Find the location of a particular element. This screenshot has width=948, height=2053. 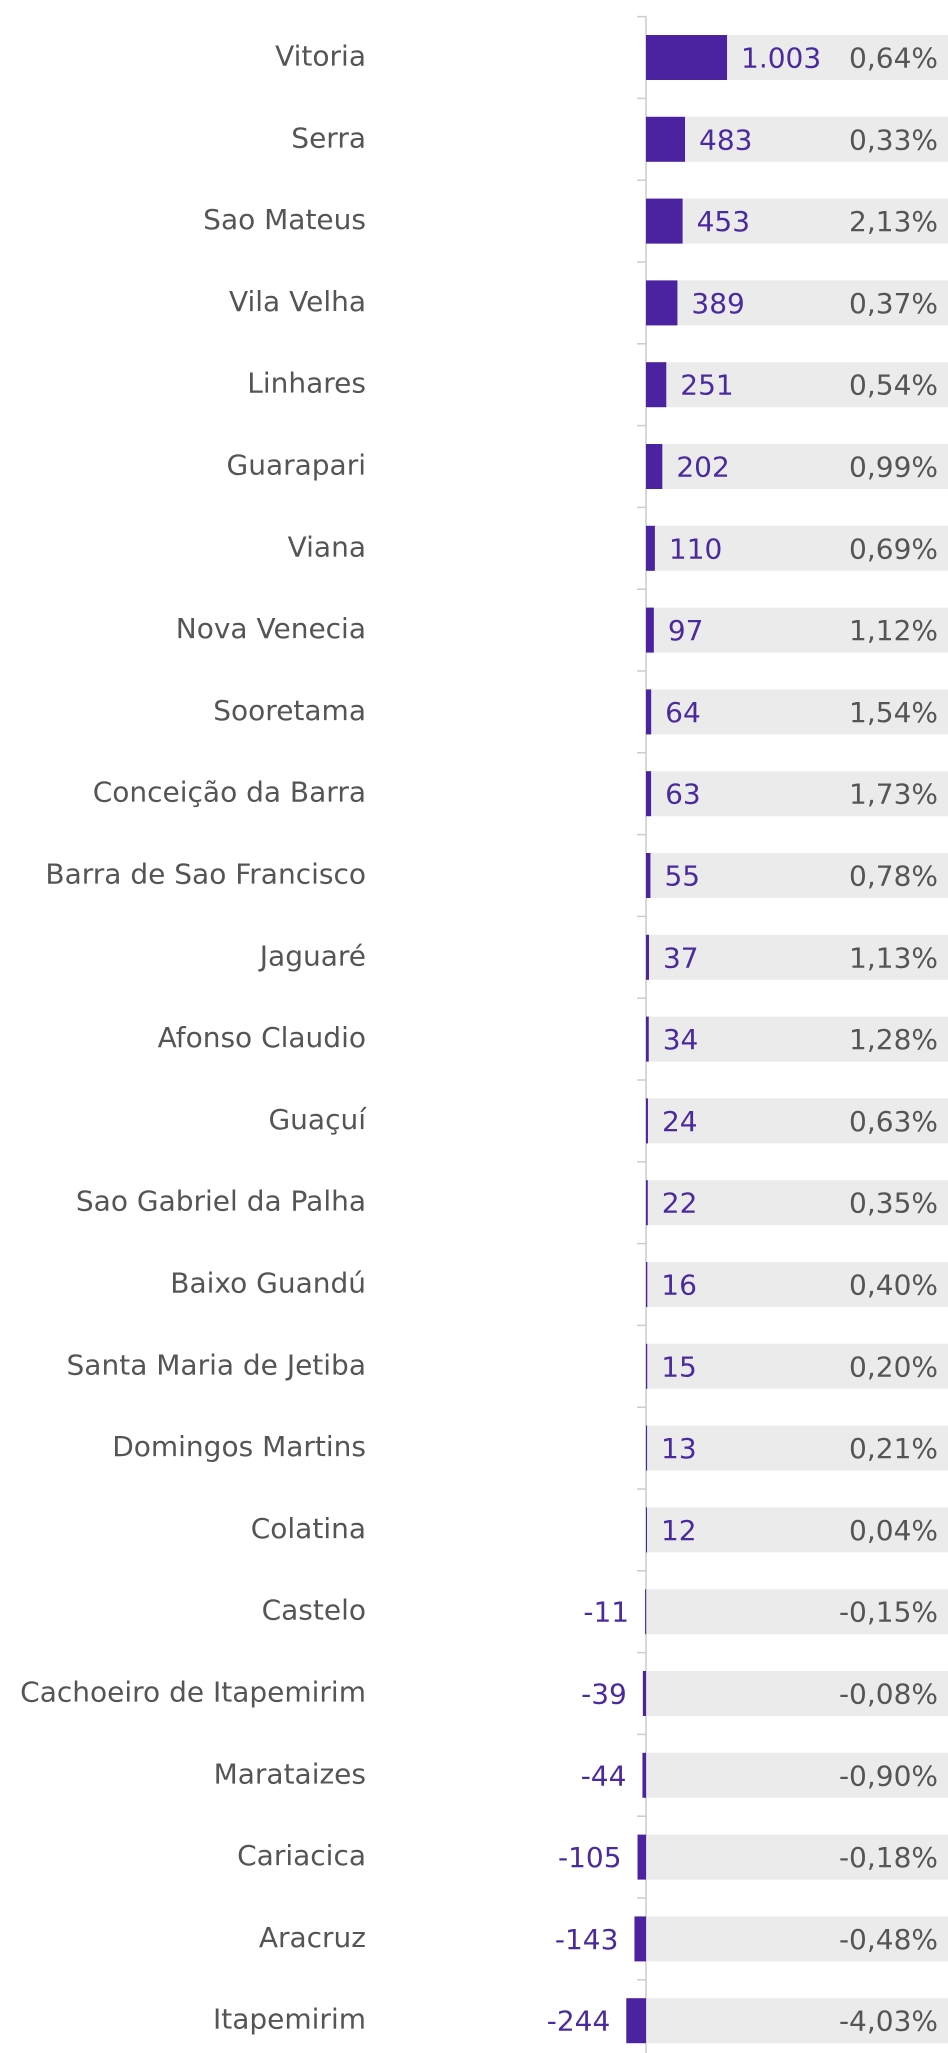

category-label: Linhares is located at coordinates (306, 383).